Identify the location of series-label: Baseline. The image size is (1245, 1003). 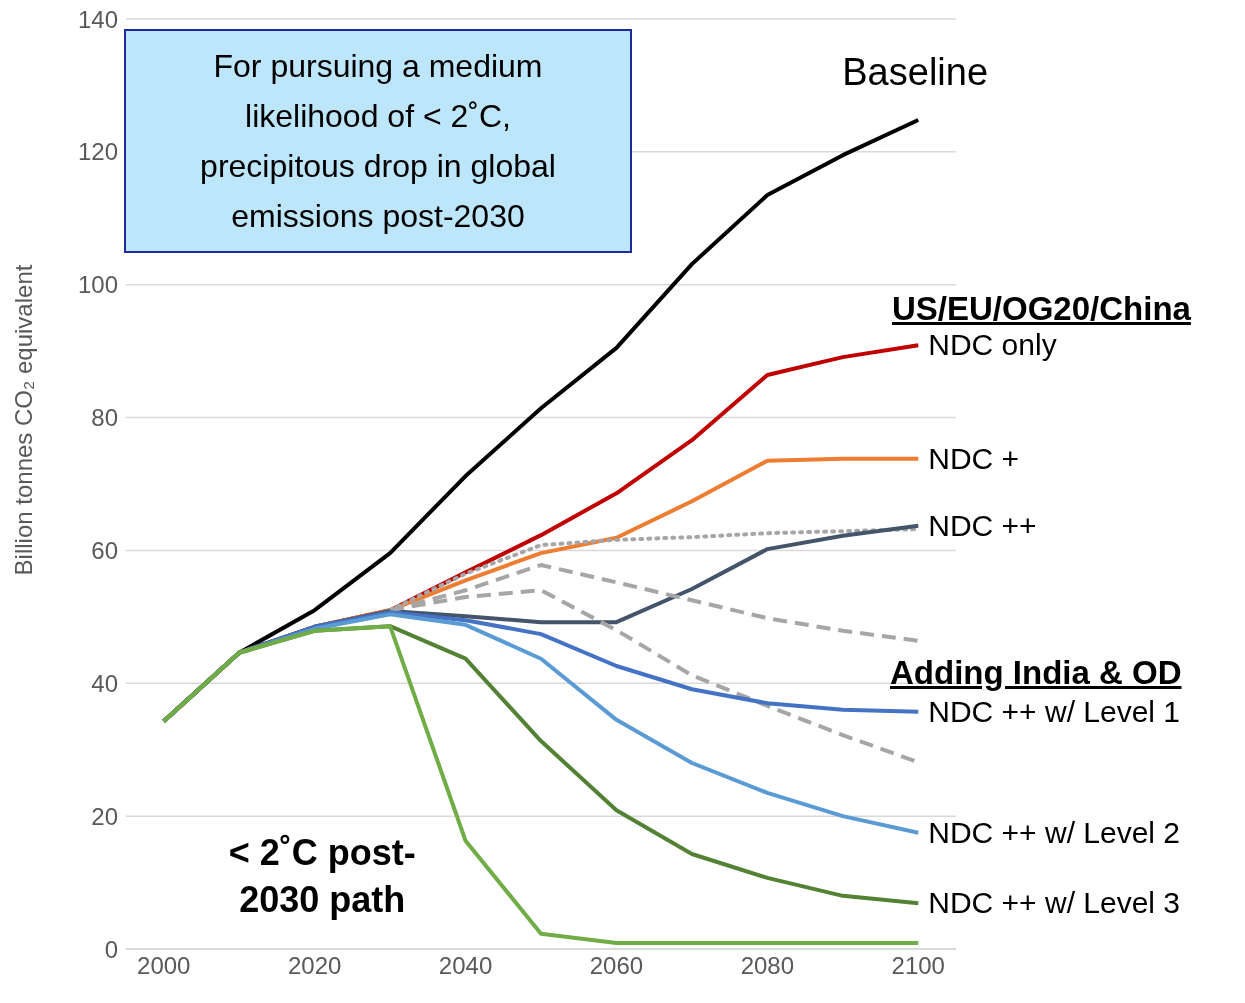
(915, 72).